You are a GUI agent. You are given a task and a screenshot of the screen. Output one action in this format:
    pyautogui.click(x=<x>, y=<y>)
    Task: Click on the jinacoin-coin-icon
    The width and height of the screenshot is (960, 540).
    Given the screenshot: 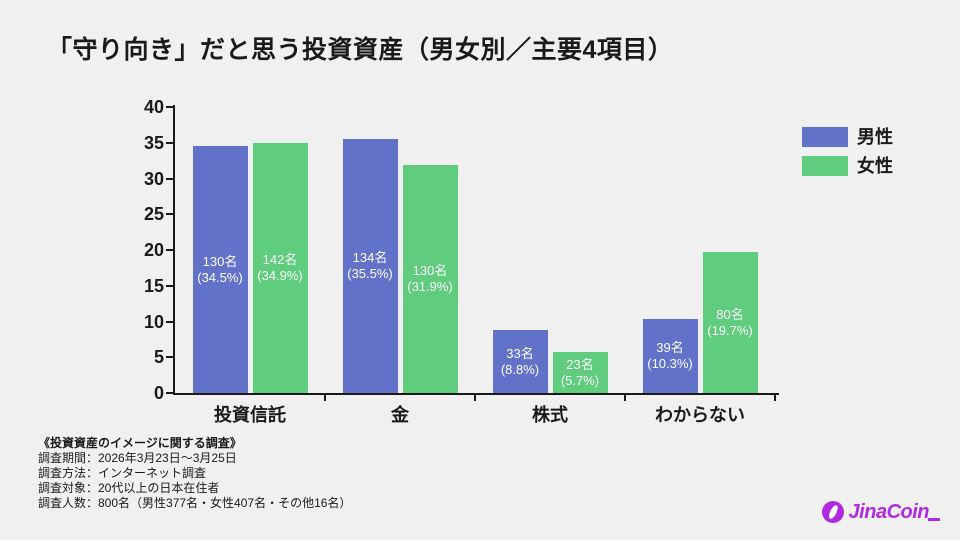 What is the action you would take?
    pyautogui.click(x=832, y=512)
    